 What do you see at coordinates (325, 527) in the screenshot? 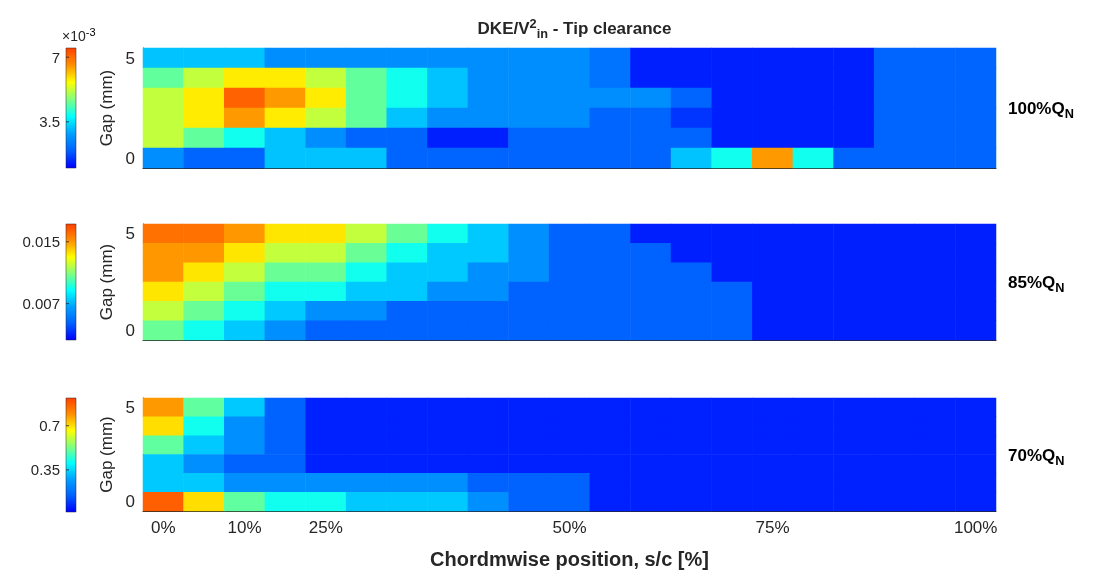
I see `x-tick-label: 25%` at bounding box center [325, 527].